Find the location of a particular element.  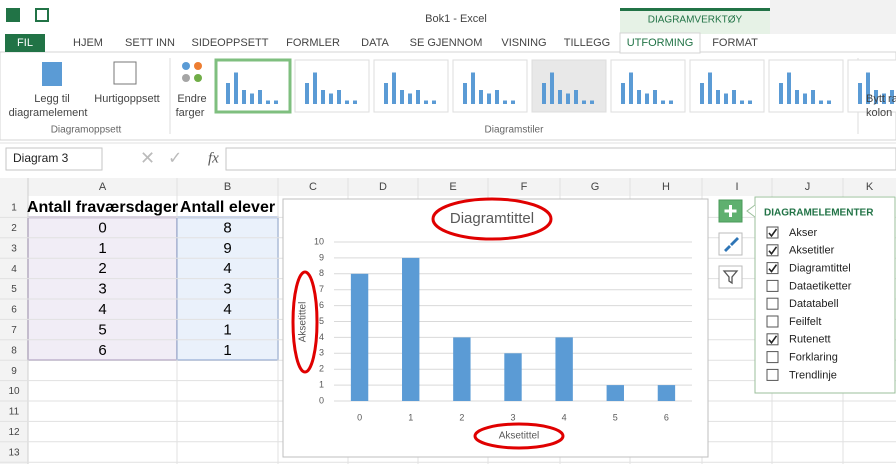

y-axis-title: Aksetittel is located at coordinates (303, 322).